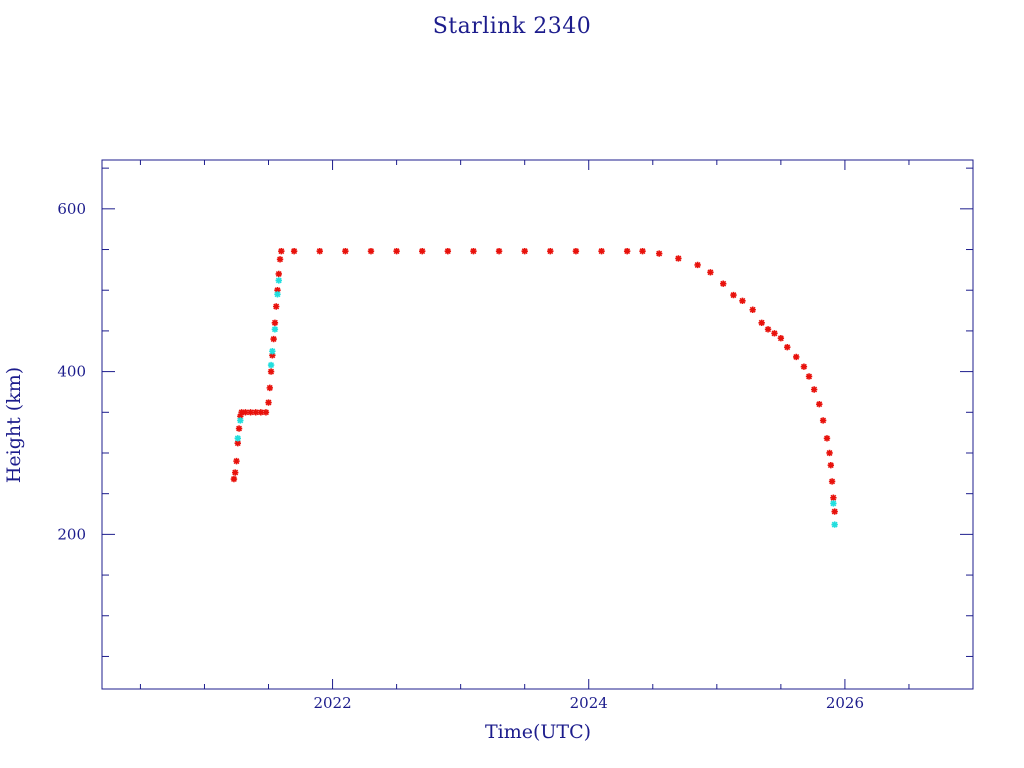 The width and height of the screenshot is (1024, 768). What do you see at coordinates (332, 703) in the screenshot?
I see `x-tick-label: 2022` at bounding box center [332, 703].